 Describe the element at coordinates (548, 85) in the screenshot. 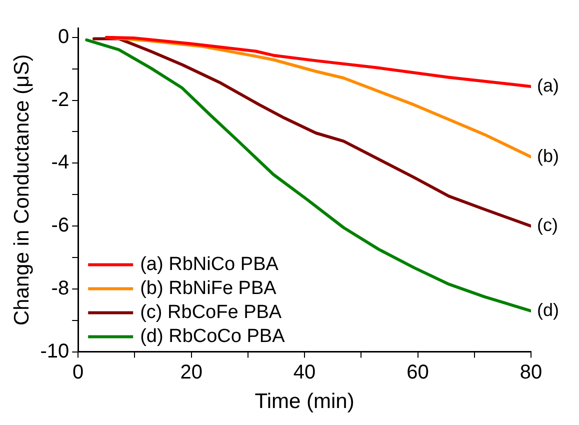

I see `text: (a)` at that location.